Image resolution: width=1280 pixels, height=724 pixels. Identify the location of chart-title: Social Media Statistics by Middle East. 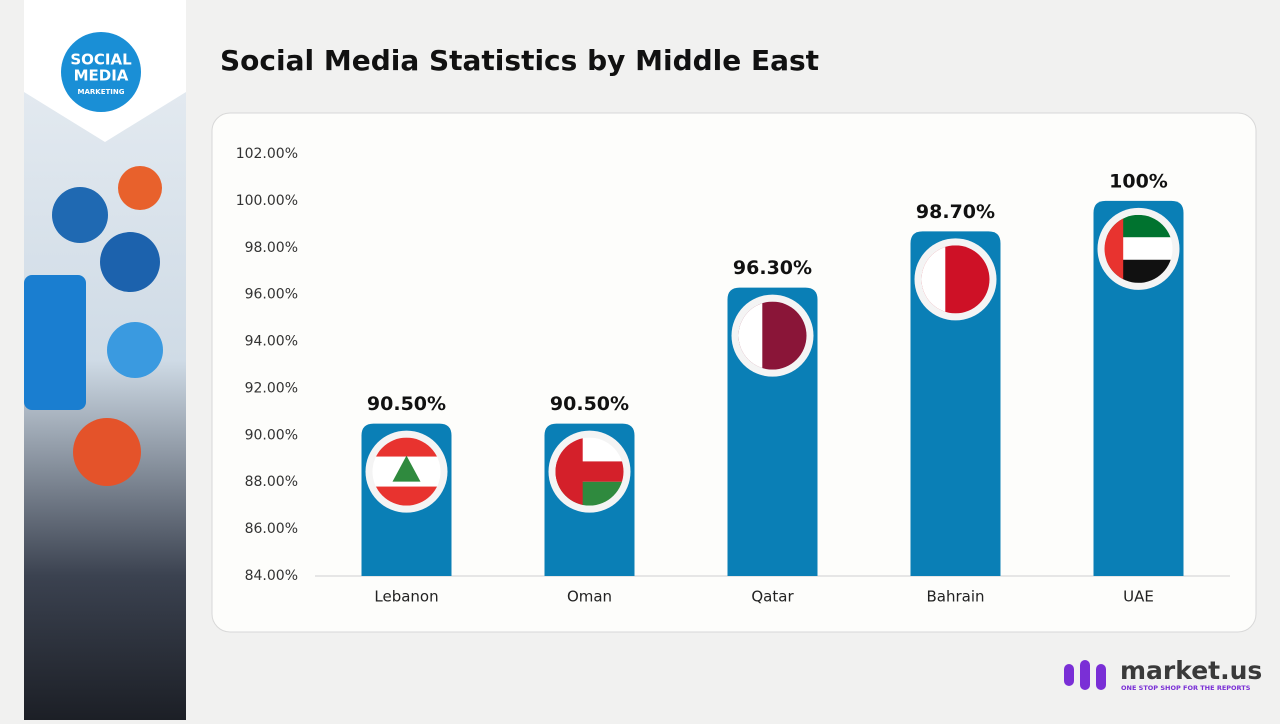
(519, 60).